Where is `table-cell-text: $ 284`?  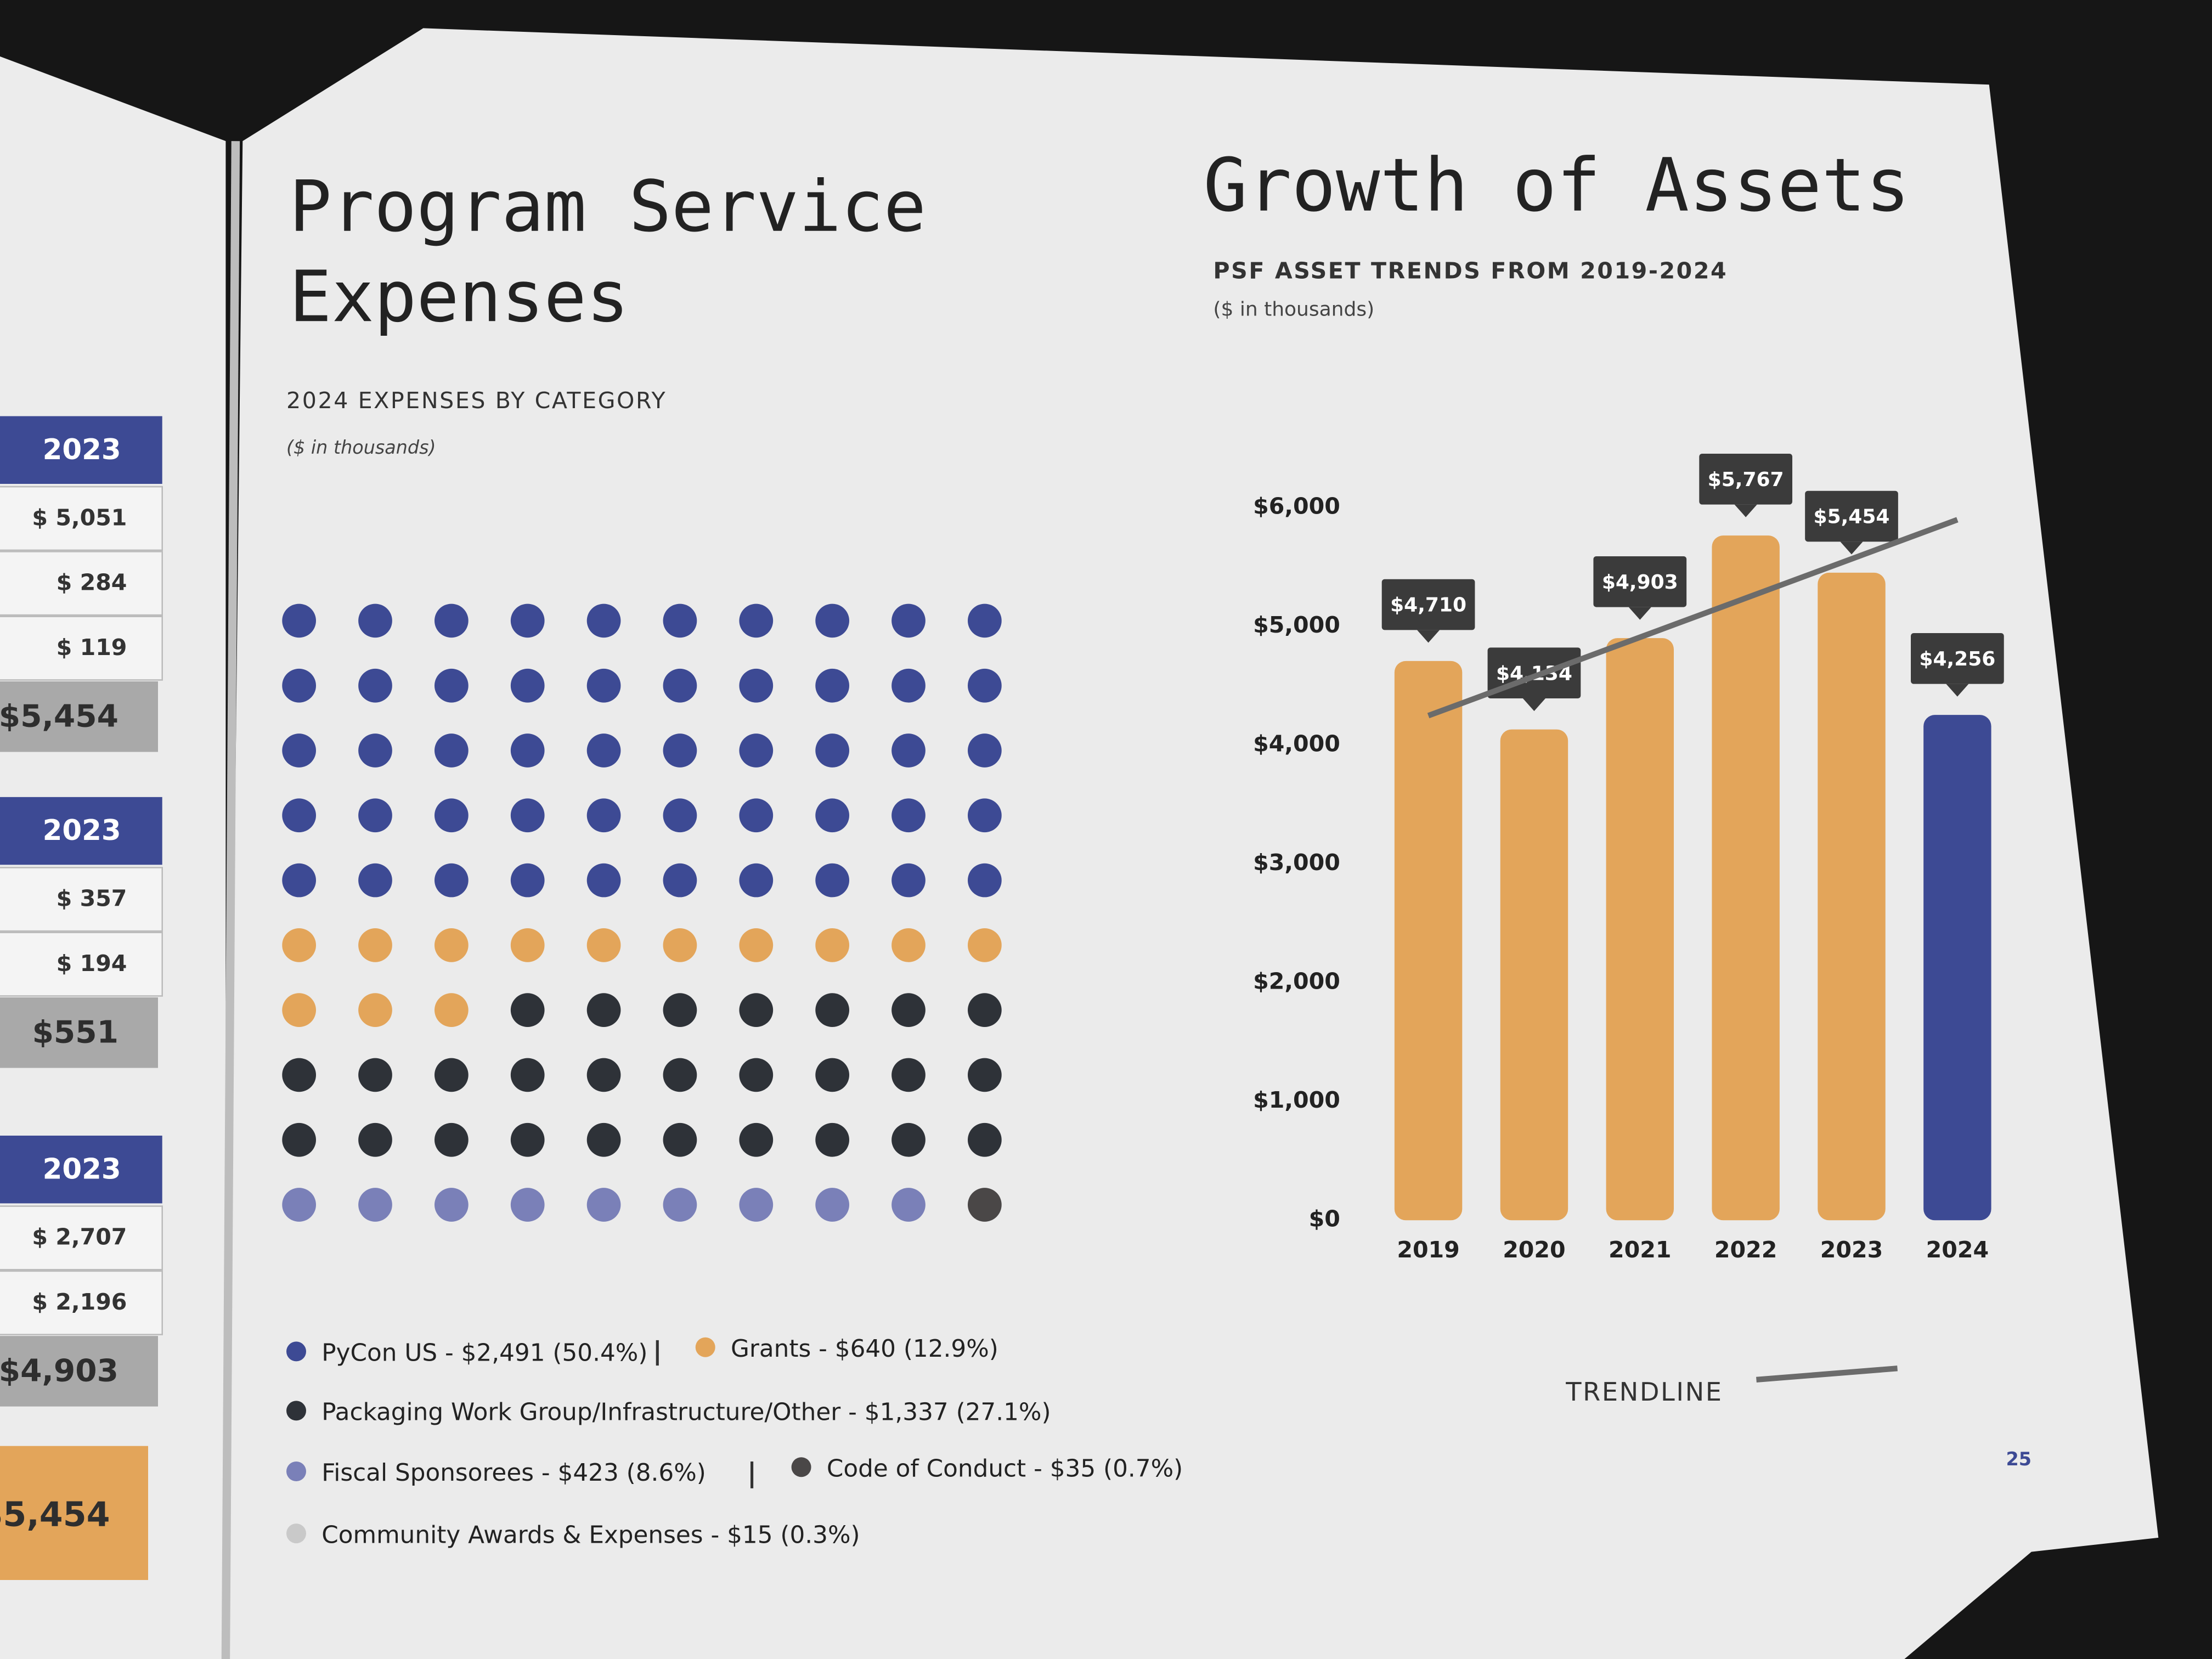 table-cell-text: $ 284 is located at coordinates (92, 582).